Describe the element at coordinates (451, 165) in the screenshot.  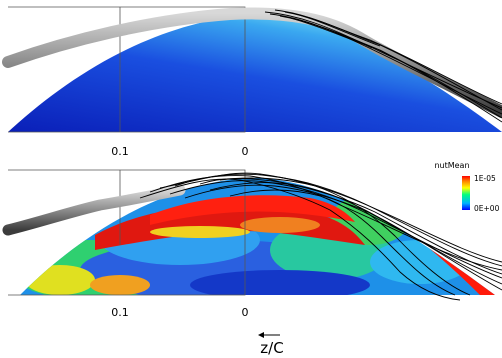
I see `colorbar-title: nutMean` at that location.